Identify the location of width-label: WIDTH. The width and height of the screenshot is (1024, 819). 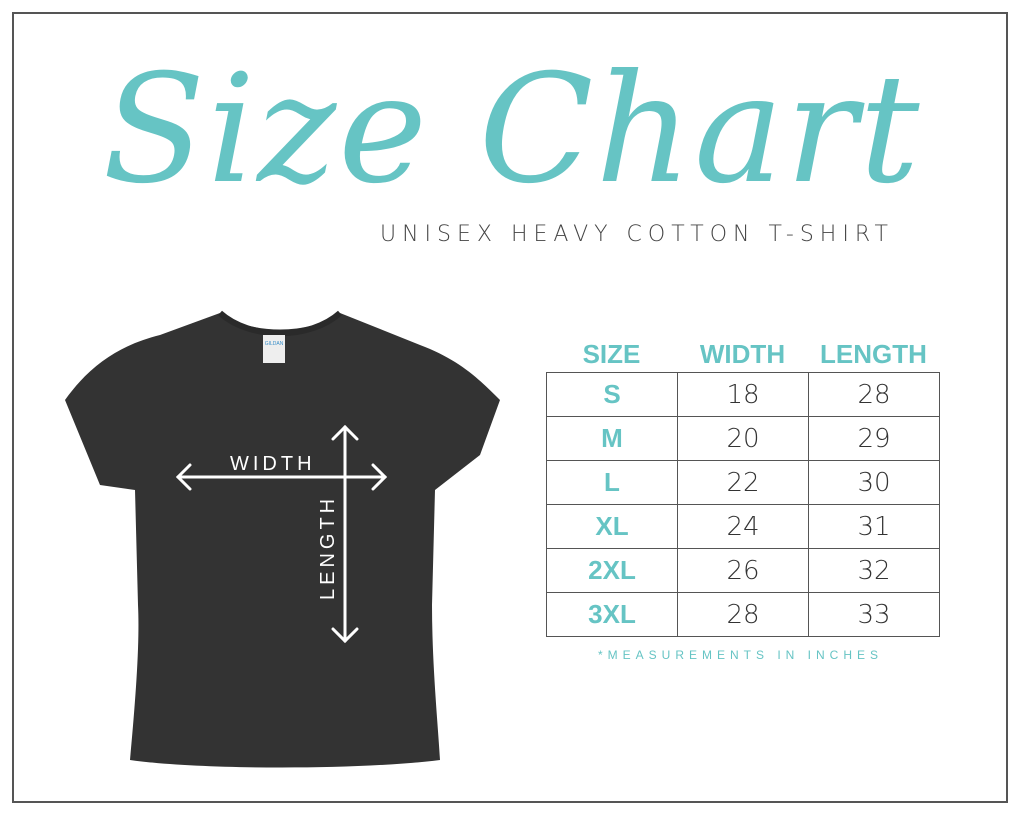
(273, 464).